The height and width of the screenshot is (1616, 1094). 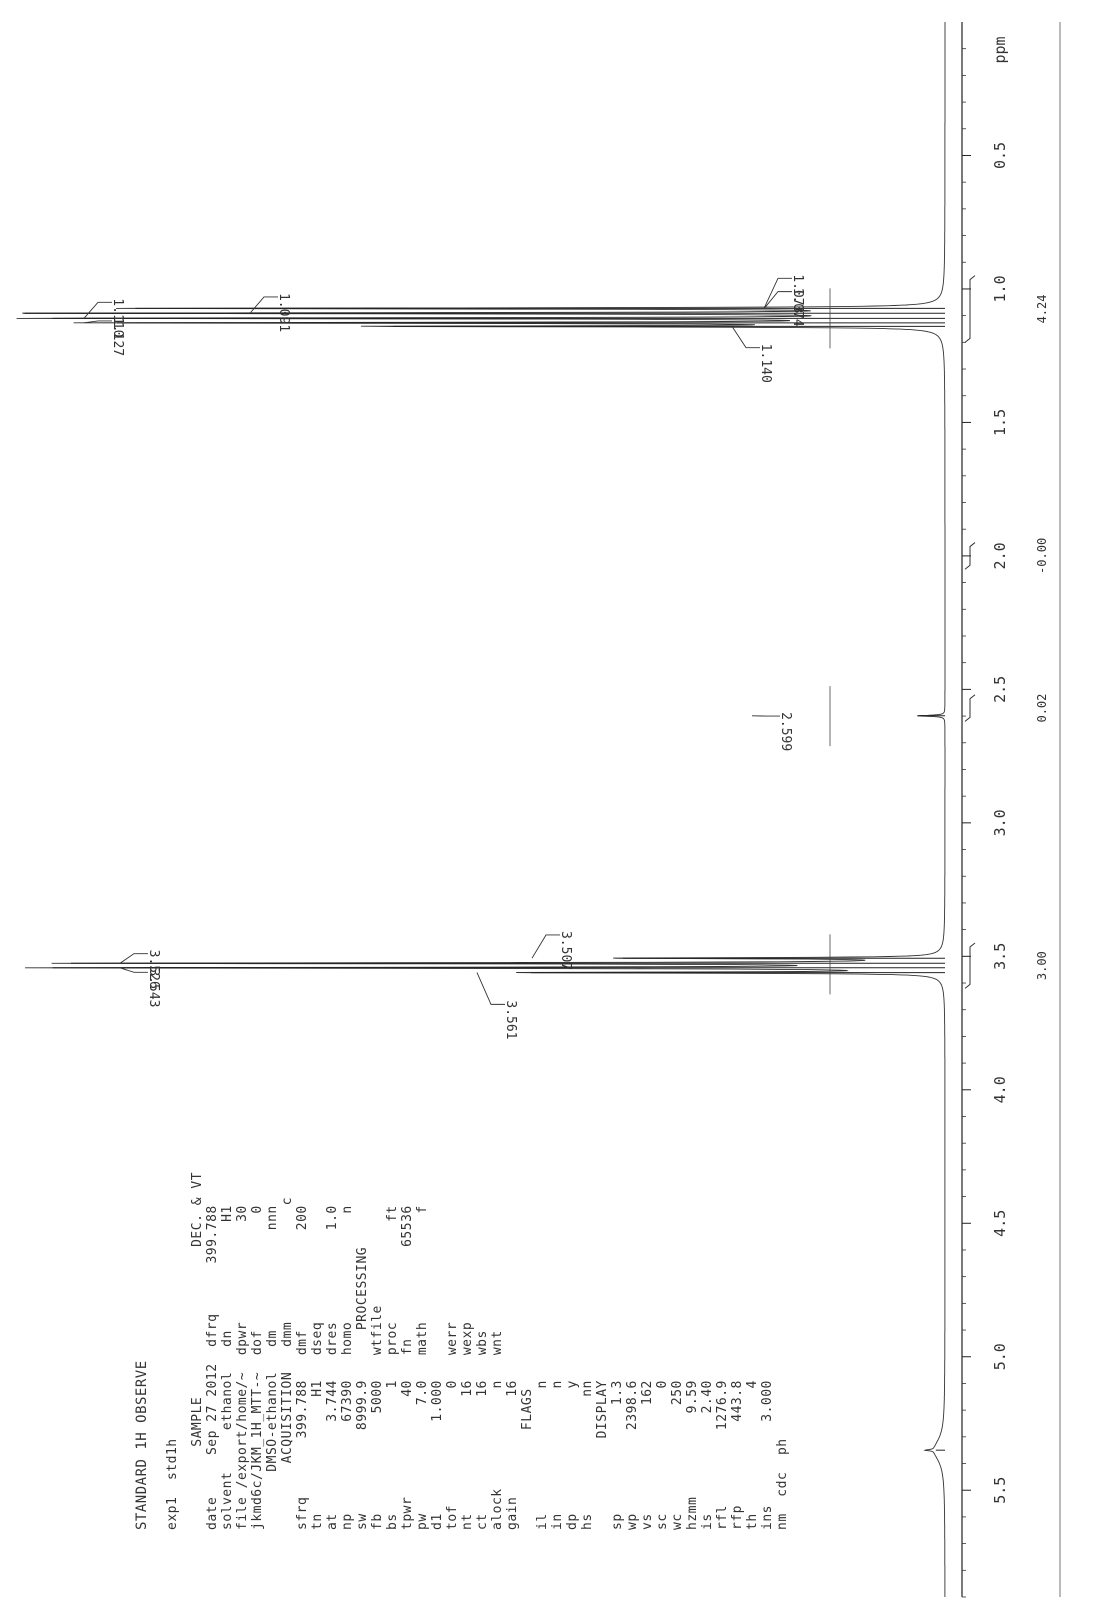 What do you see at coordinates (632, 1455) in the screenshot?
I see `parameter-row: wp 2398.6` at bounding box center [632, 1455].